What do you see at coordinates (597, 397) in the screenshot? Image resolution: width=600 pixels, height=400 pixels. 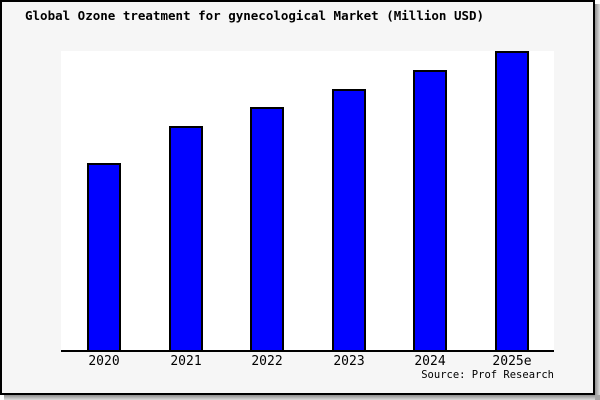 I see `window-shadow-corner` at bounding box center [597, 397].